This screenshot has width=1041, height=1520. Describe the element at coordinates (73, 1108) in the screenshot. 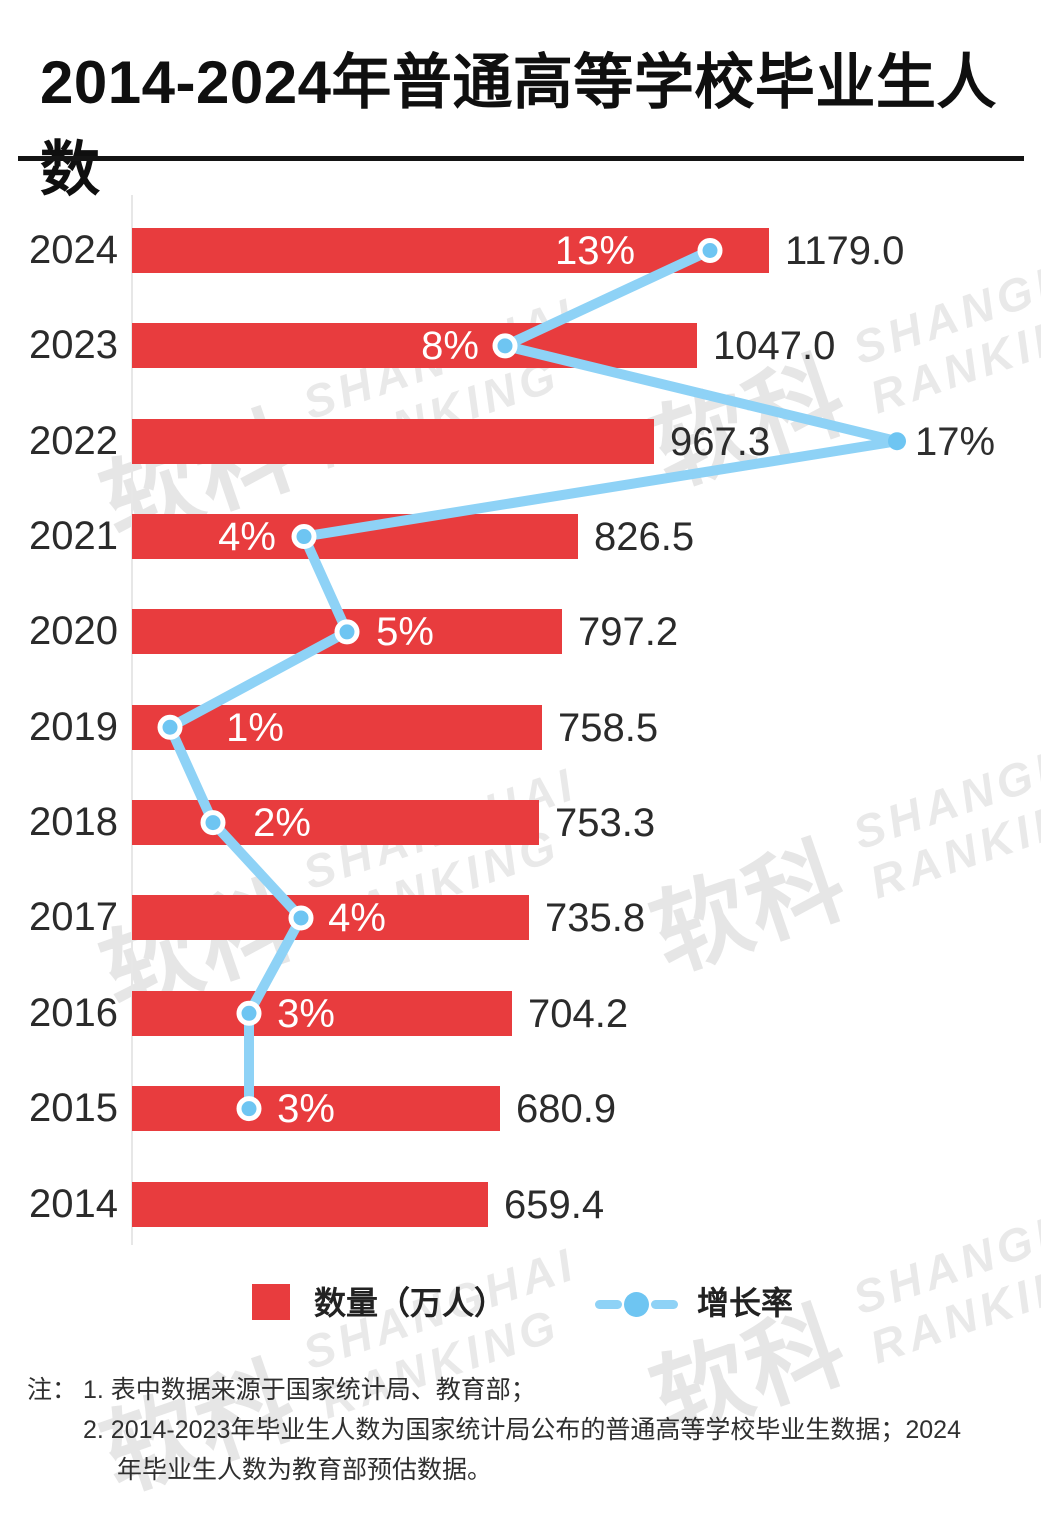

I see `year-label: 2015` at that location.